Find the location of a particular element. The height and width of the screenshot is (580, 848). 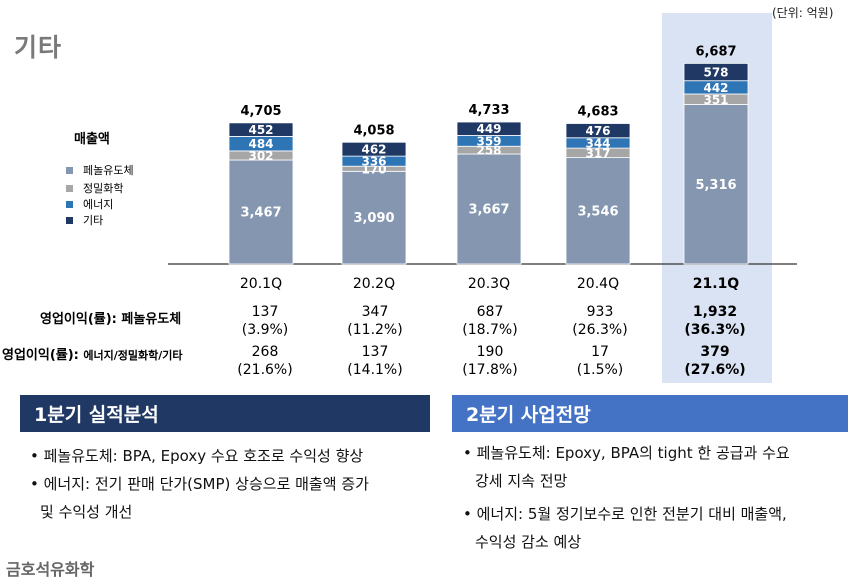

table-cell: 268 (21.6%) is located at coordinates (265, 361).